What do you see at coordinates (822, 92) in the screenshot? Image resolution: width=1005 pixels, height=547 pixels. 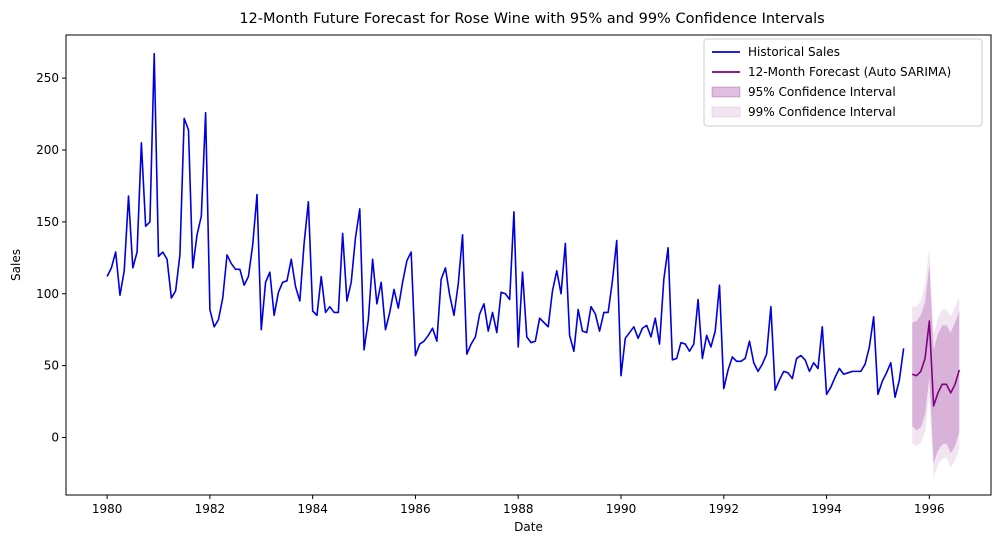 I see `legend-label: 95% Confidence Interval` at bounding box center [822, 92].